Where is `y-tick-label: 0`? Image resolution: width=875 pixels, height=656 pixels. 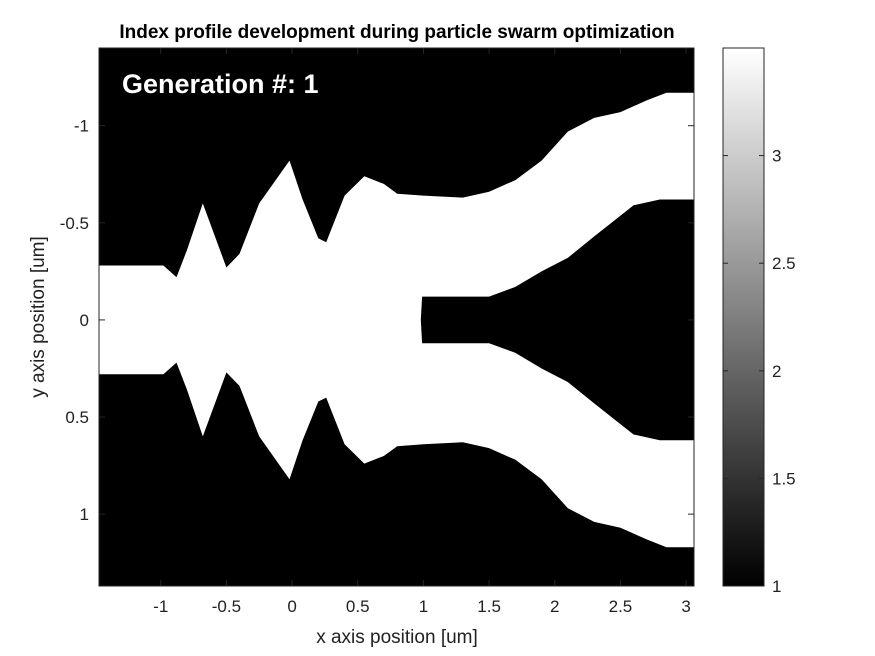
y-tick-label: 0 is located at coordinates (84, 320).